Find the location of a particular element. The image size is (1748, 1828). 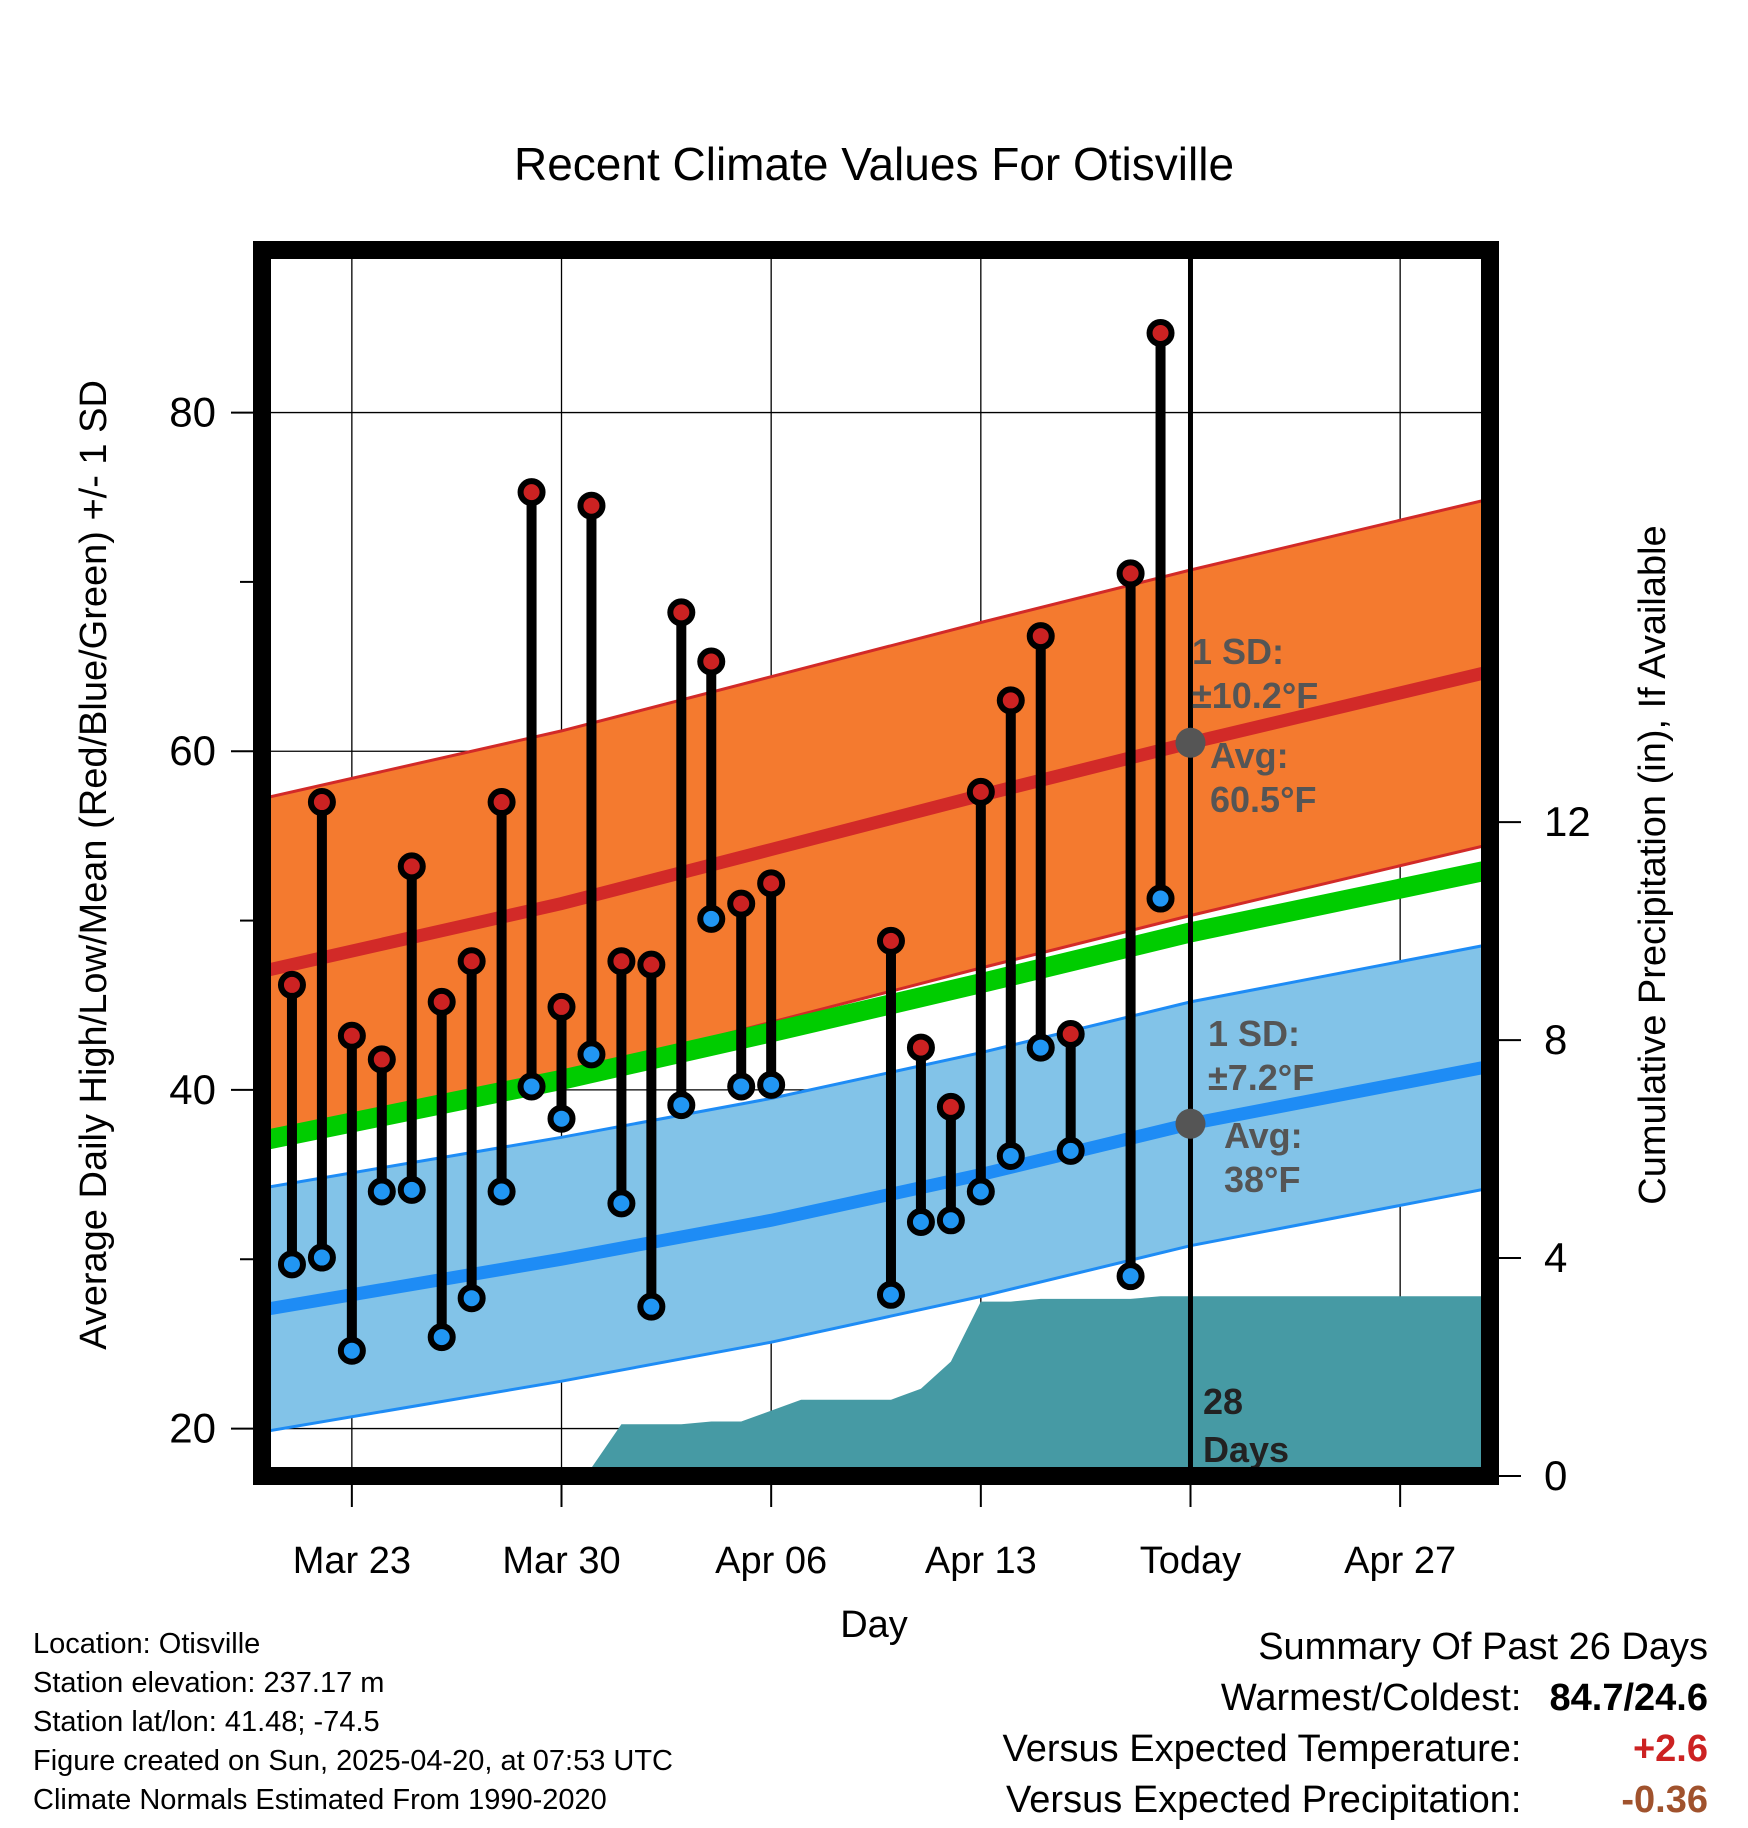

summary-temp: Versus Expected Temperature: +2.6 is located at coordinates (1355, 1749).